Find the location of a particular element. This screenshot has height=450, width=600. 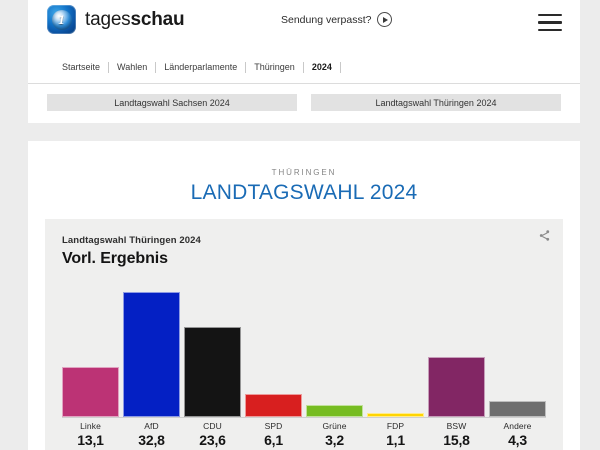

section-separator is located at coordinates (304, 132).